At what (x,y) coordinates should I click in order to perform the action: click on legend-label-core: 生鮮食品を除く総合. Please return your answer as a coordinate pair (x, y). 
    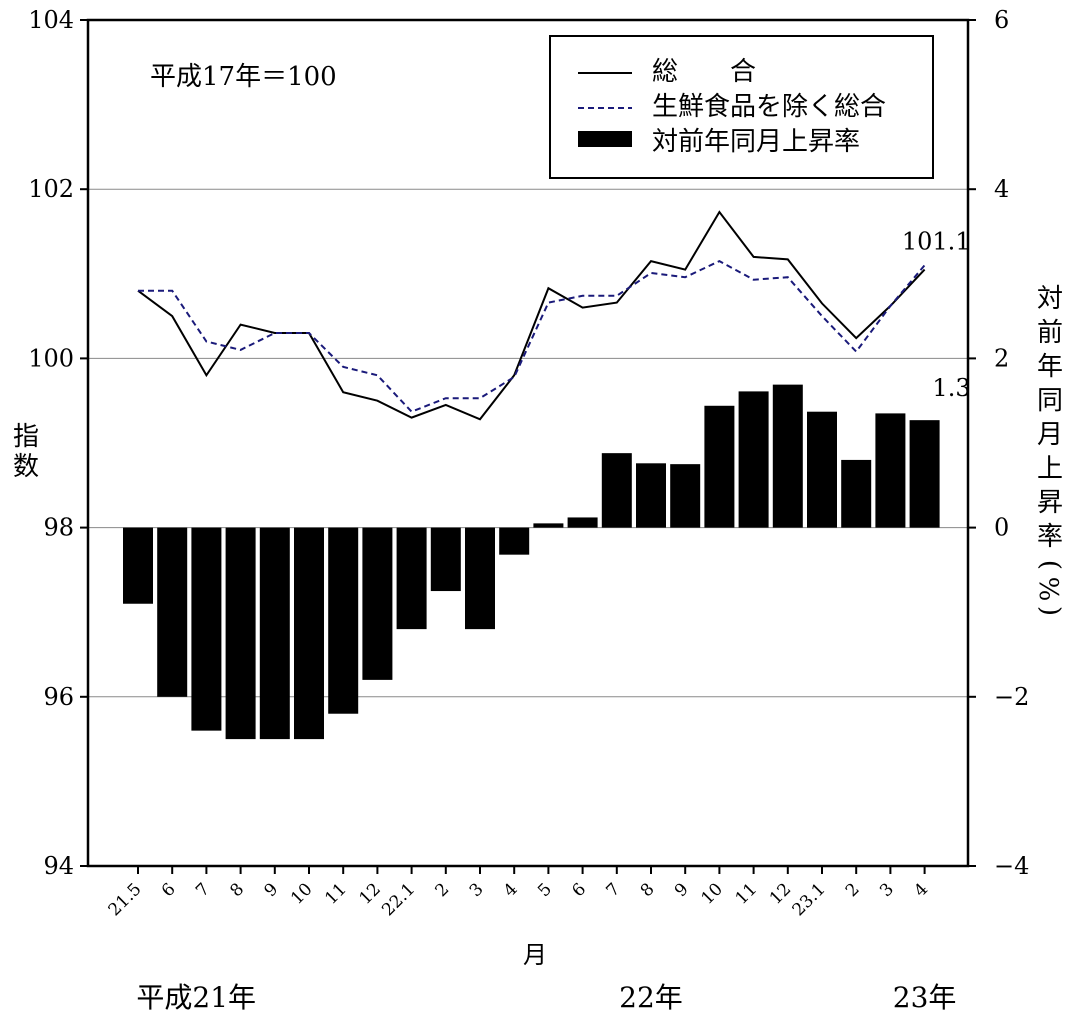
    Looking at the image, I should click on (769, 107).